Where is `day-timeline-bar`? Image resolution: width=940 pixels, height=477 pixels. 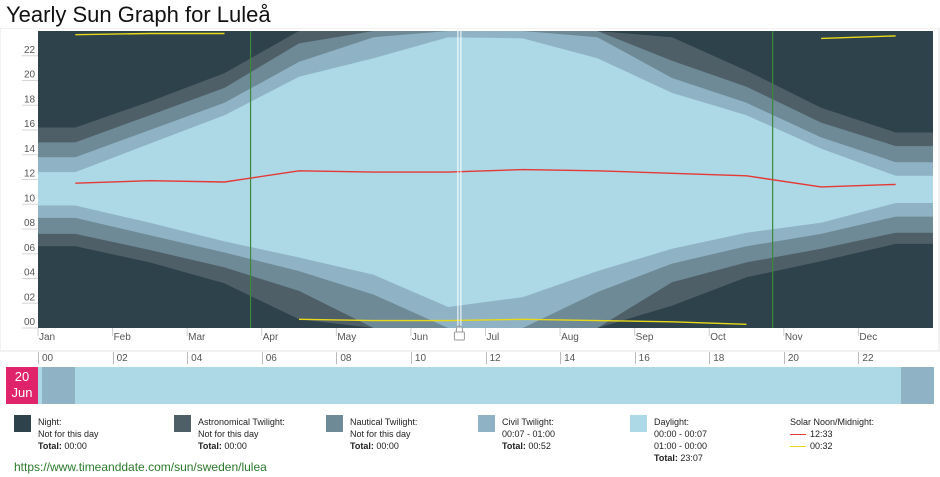 day-timeline-bar is located at coordinates (486, 385).